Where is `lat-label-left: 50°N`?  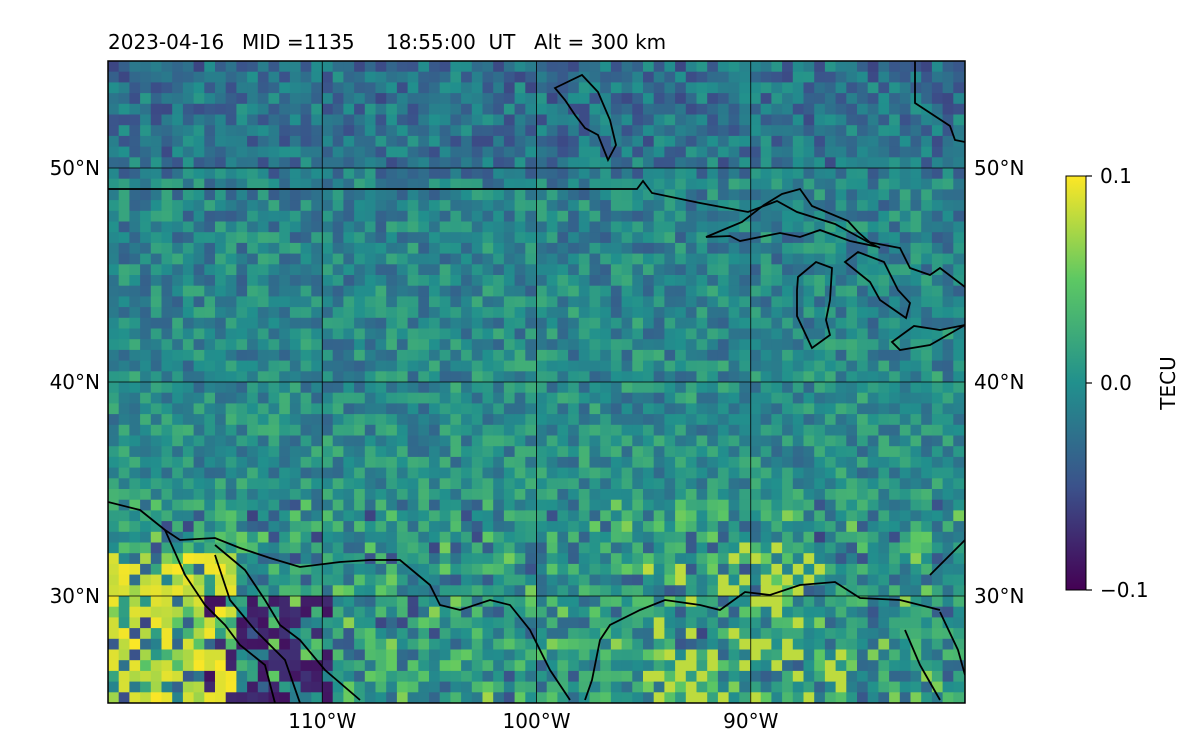
lat-label-left: 50°N is located at coordinates (75, 168).